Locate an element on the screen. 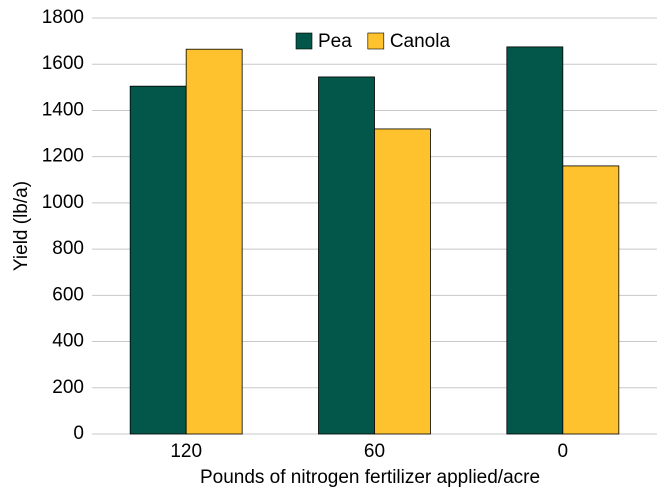 The image size is (659, 493). legend-label: Canola is located at coordinates (420, 41).